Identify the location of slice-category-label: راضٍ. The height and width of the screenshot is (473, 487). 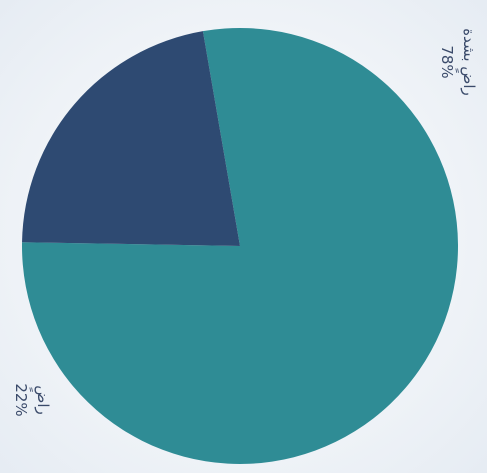
(40, 400).